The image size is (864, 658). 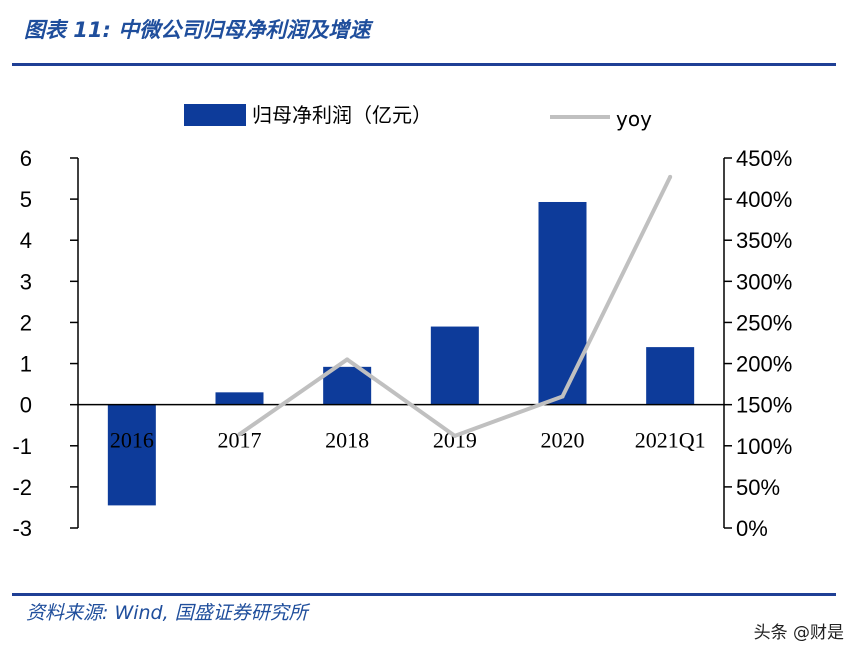 I want to click on legend-bar-label: 归母净利润（亿元）, so click(x=342, y=115).